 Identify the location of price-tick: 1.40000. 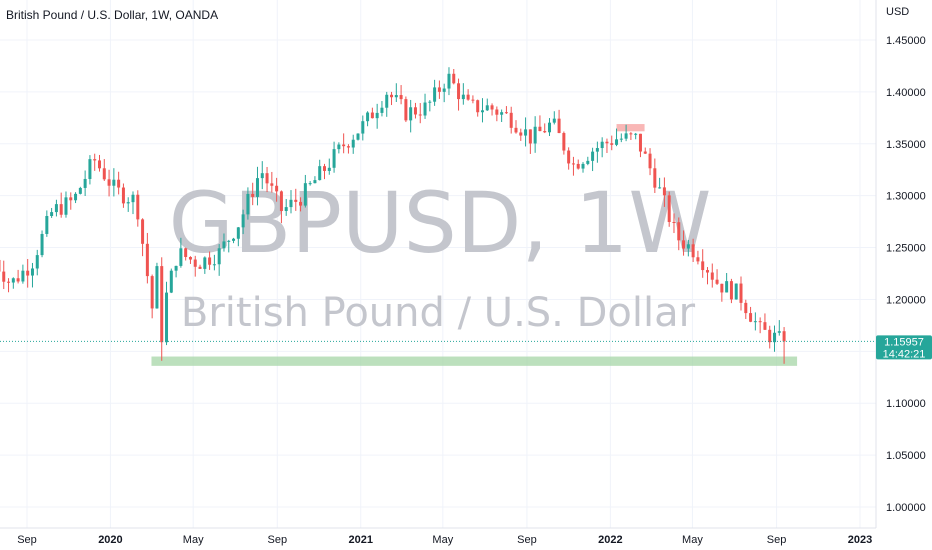
(906, 93).